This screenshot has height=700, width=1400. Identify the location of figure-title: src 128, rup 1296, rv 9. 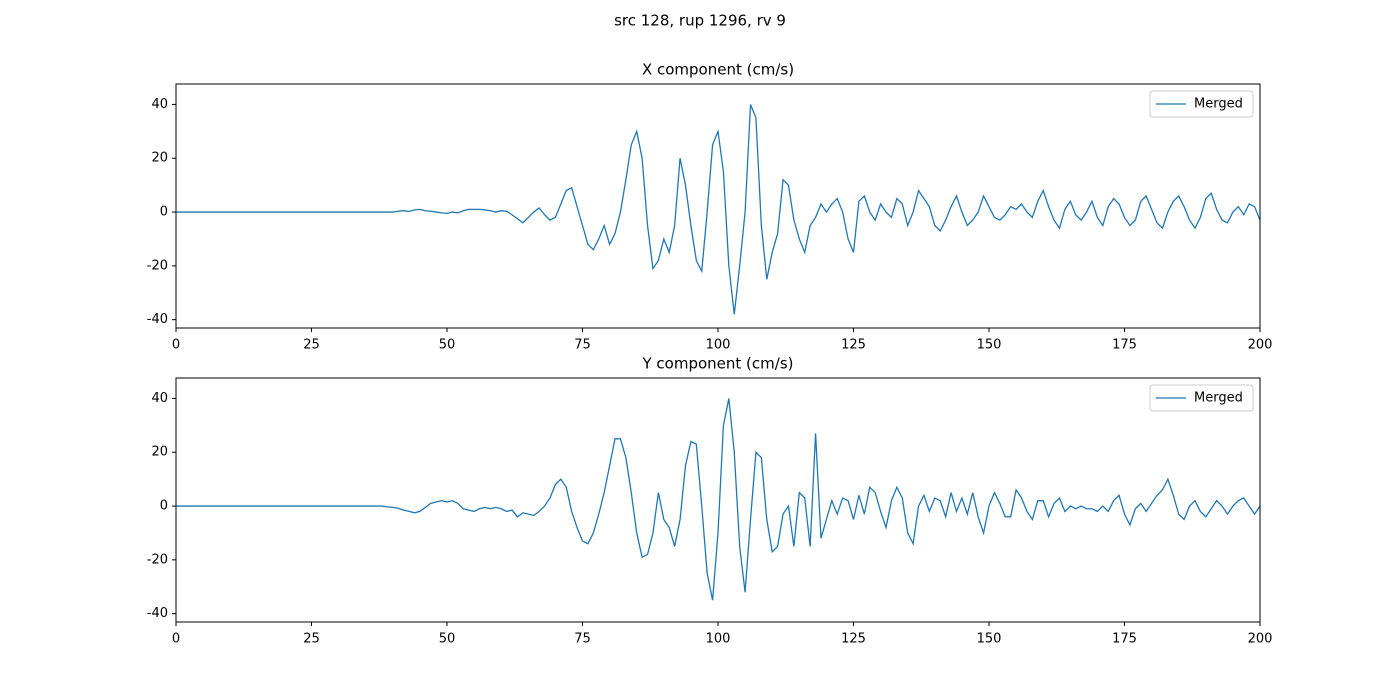
(700, 21).